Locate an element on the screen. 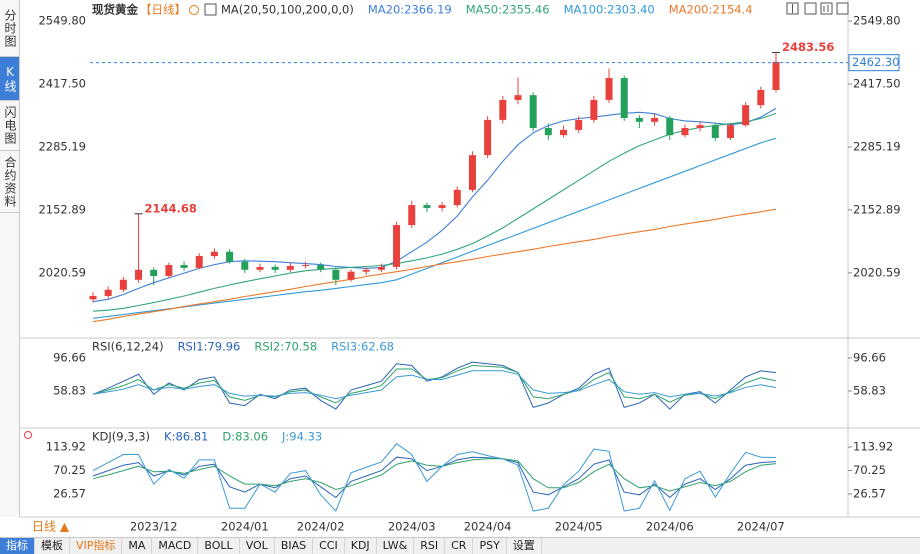  x-tick-label: 2024/04 is located at coordinates (488, 527).